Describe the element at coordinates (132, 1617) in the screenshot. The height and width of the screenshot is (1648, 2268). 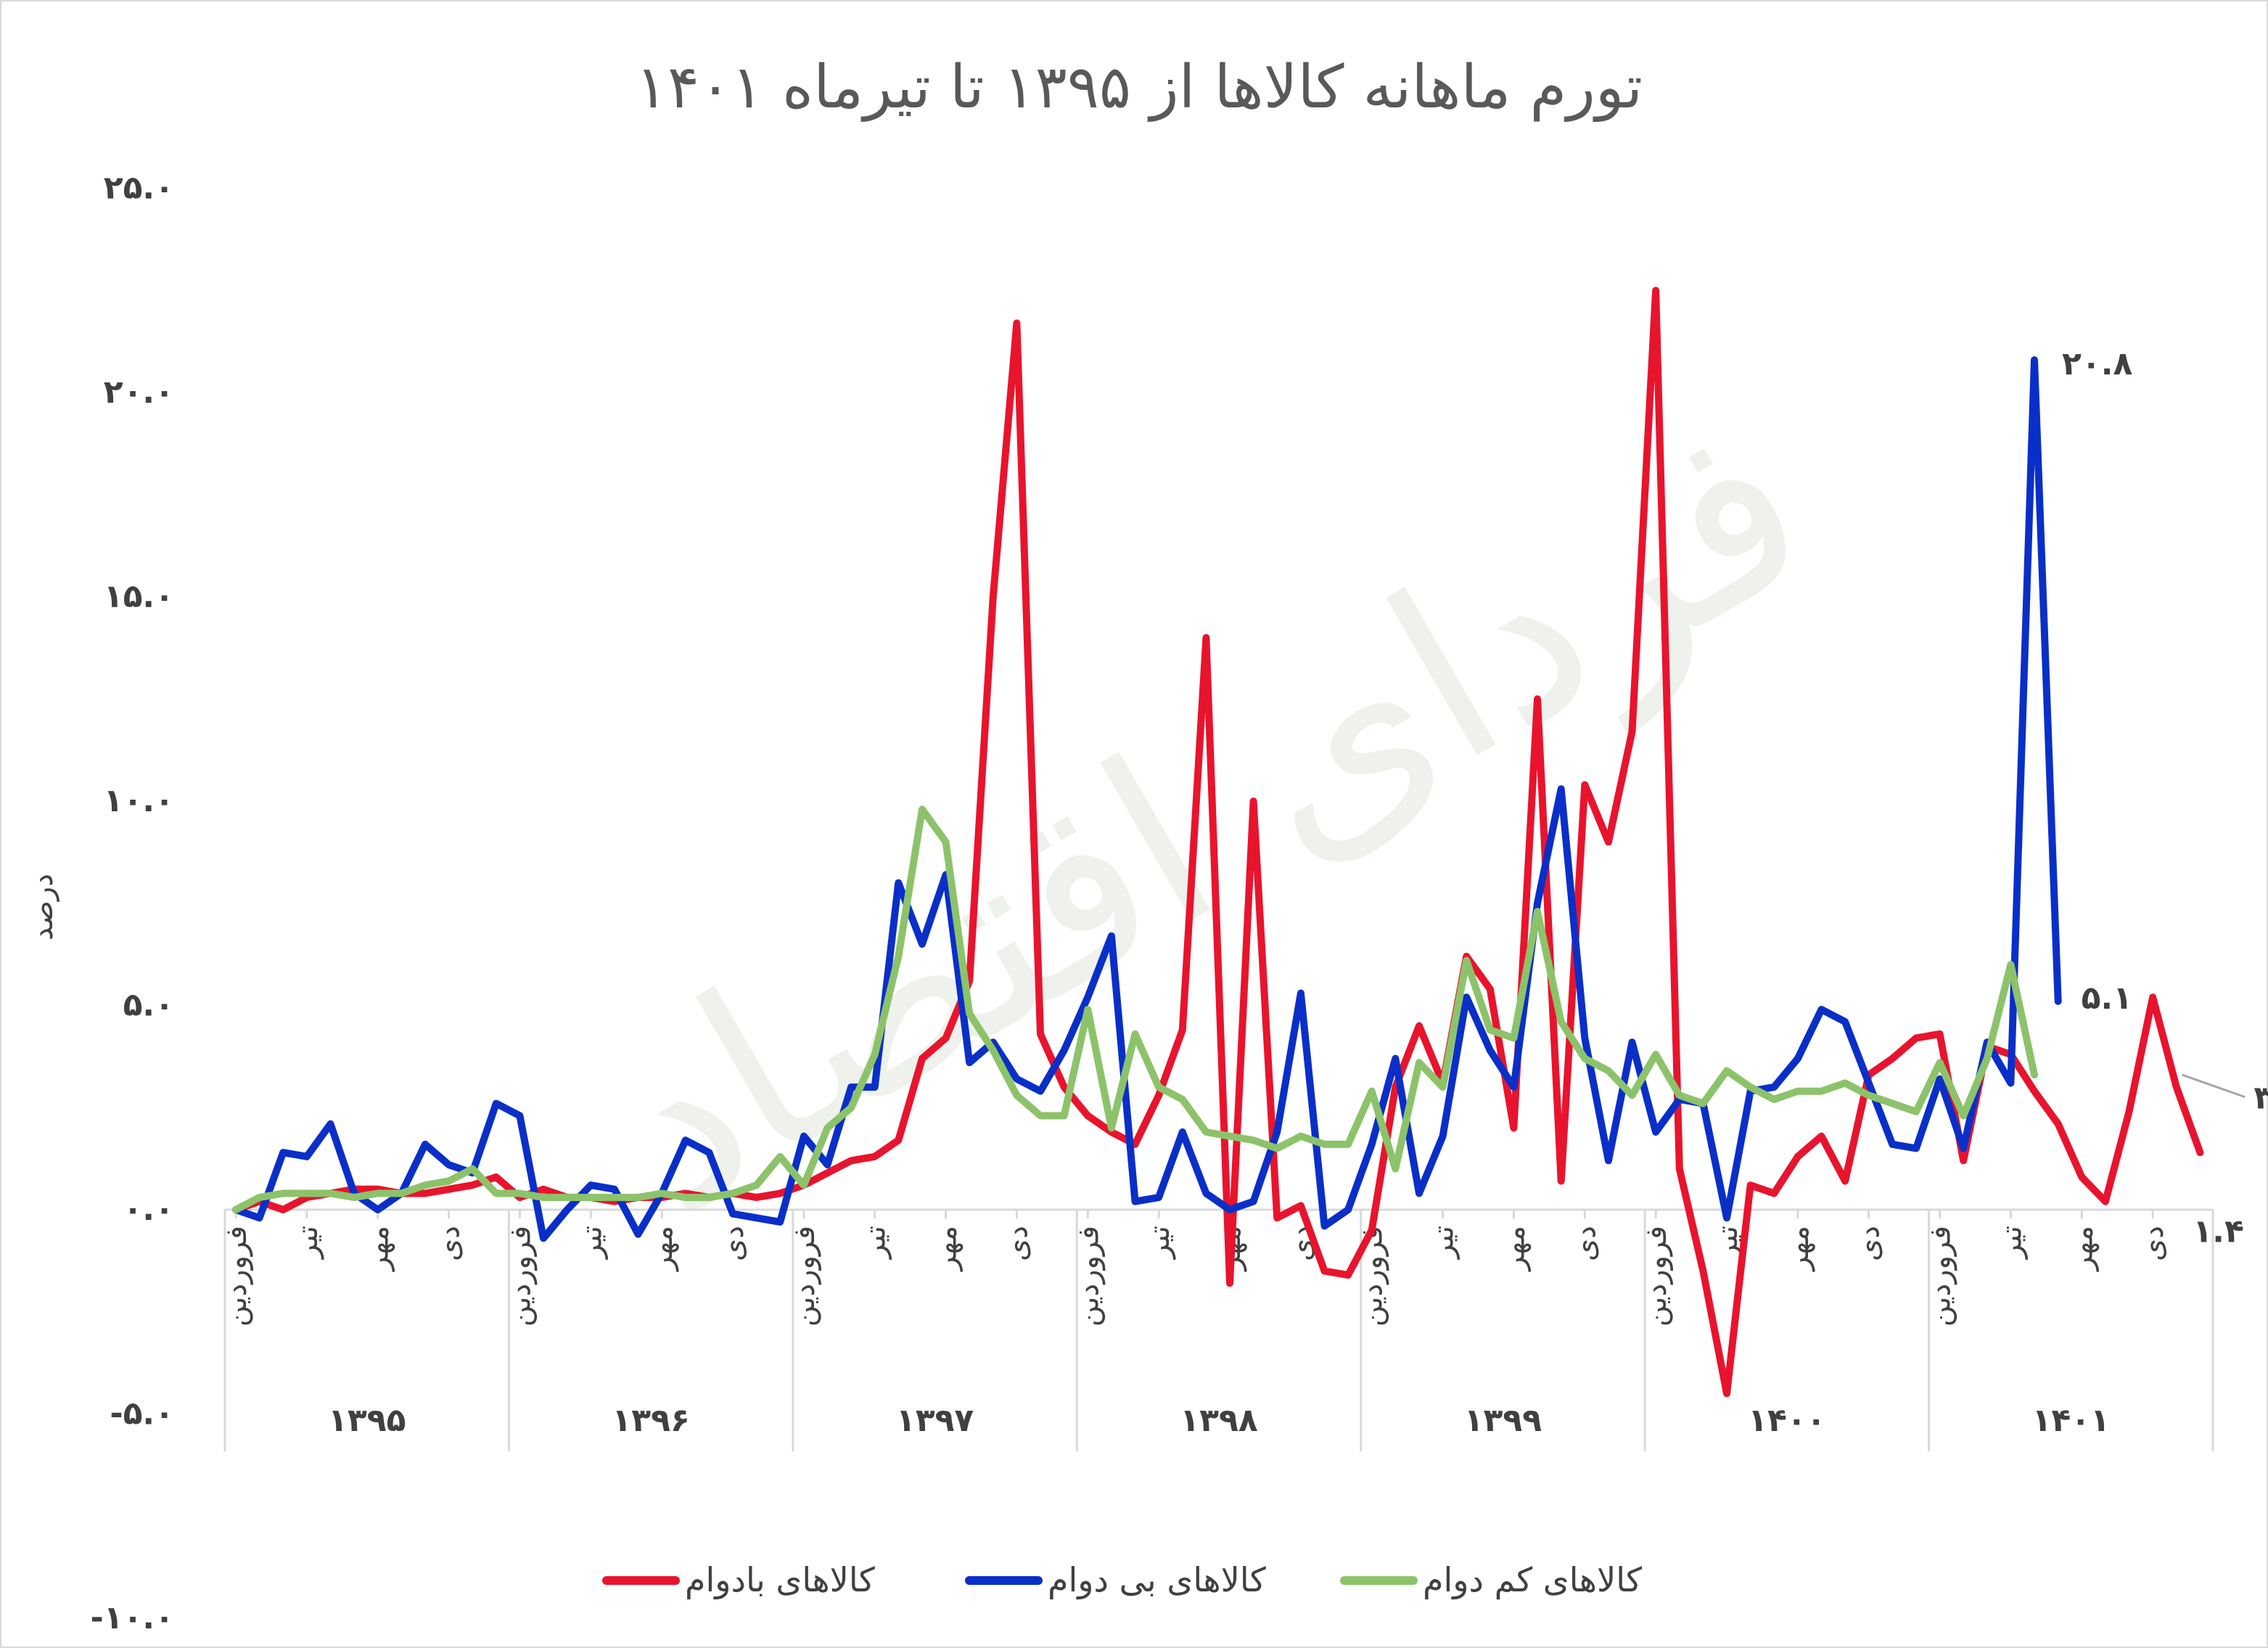
I see `y-tick-label: -۱۰.۰` at that location.